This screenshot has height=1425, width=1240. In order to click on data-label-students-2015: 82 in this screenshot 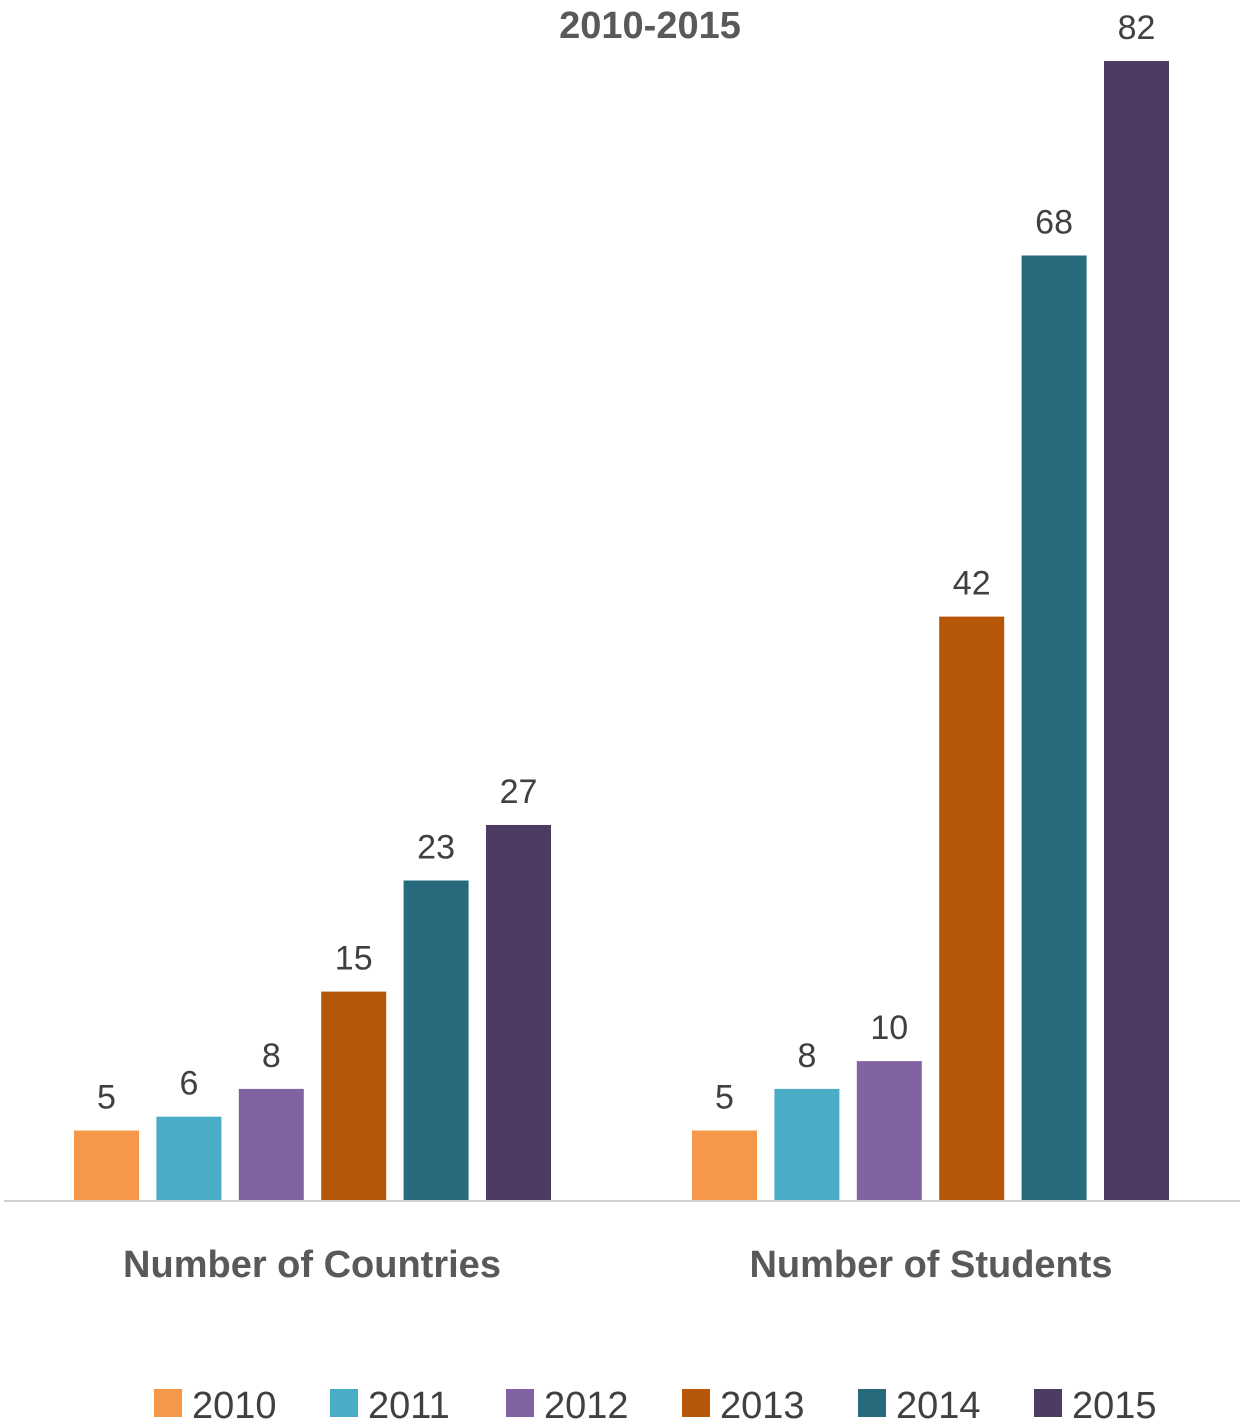, I will do `click(1137, 28)`.